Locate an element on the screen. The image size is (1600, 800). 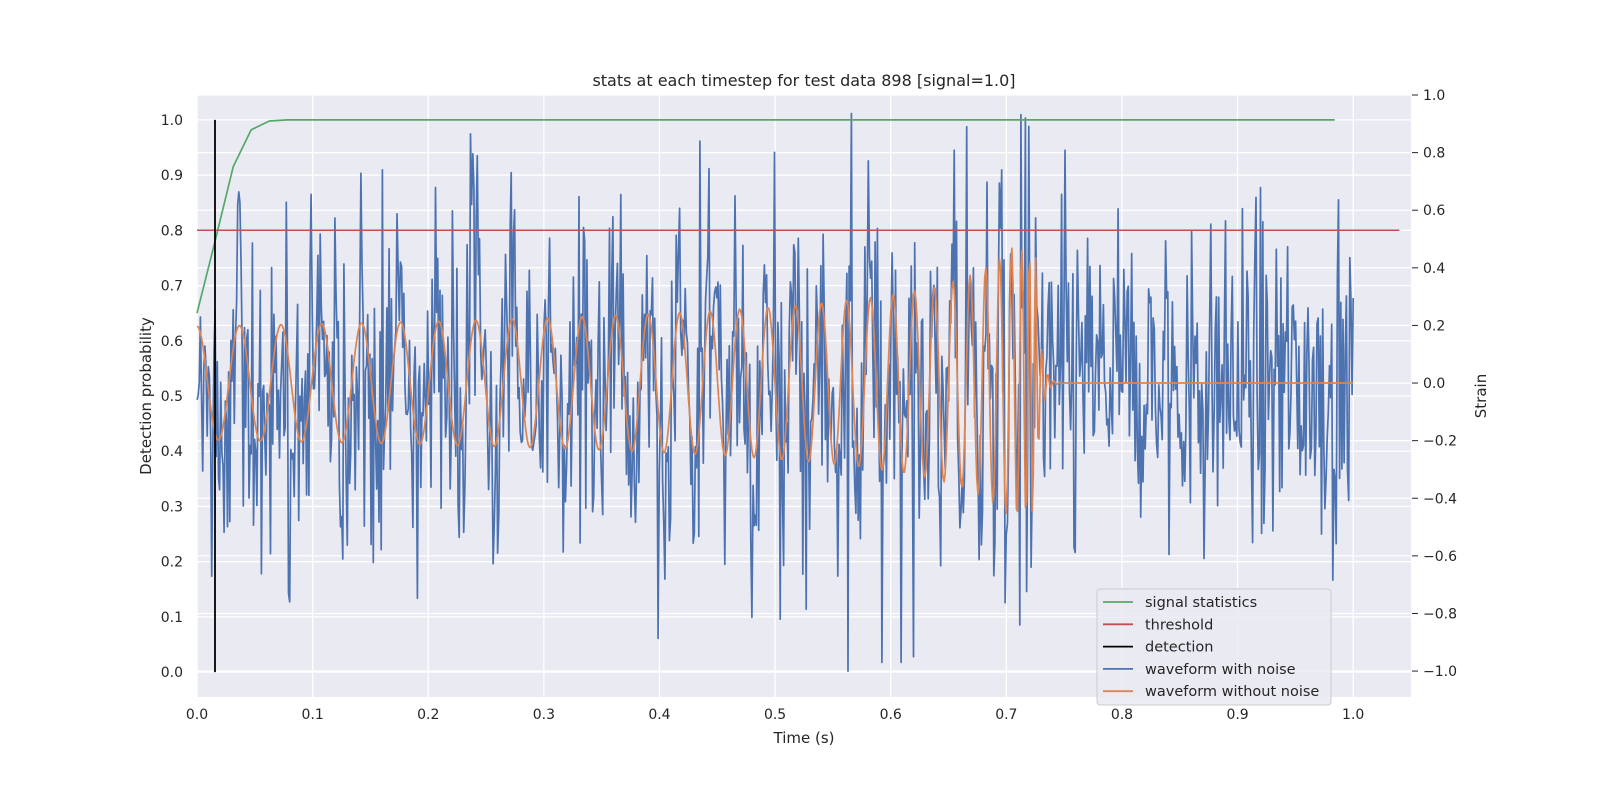
y-tick-label: 0.2 is located at coordinates (172, 563).